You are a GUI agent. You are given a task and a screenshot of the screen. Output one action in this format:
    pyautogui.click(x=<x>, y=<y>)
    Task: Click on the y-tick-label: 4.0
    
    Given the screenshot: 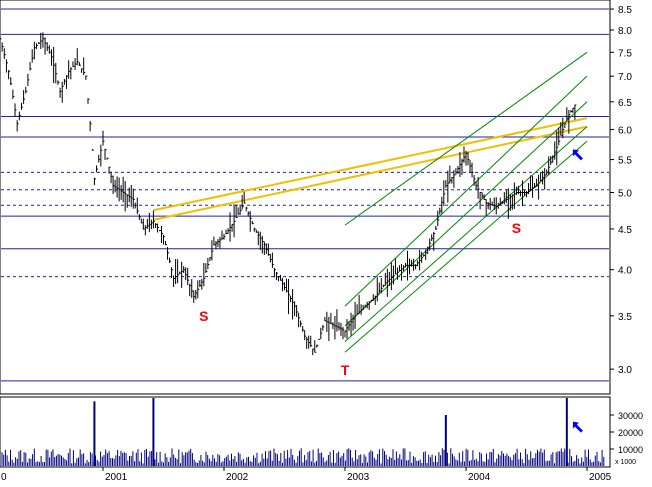 What is the action you would take?
    pyautogui.click(x=625, y=271)
    